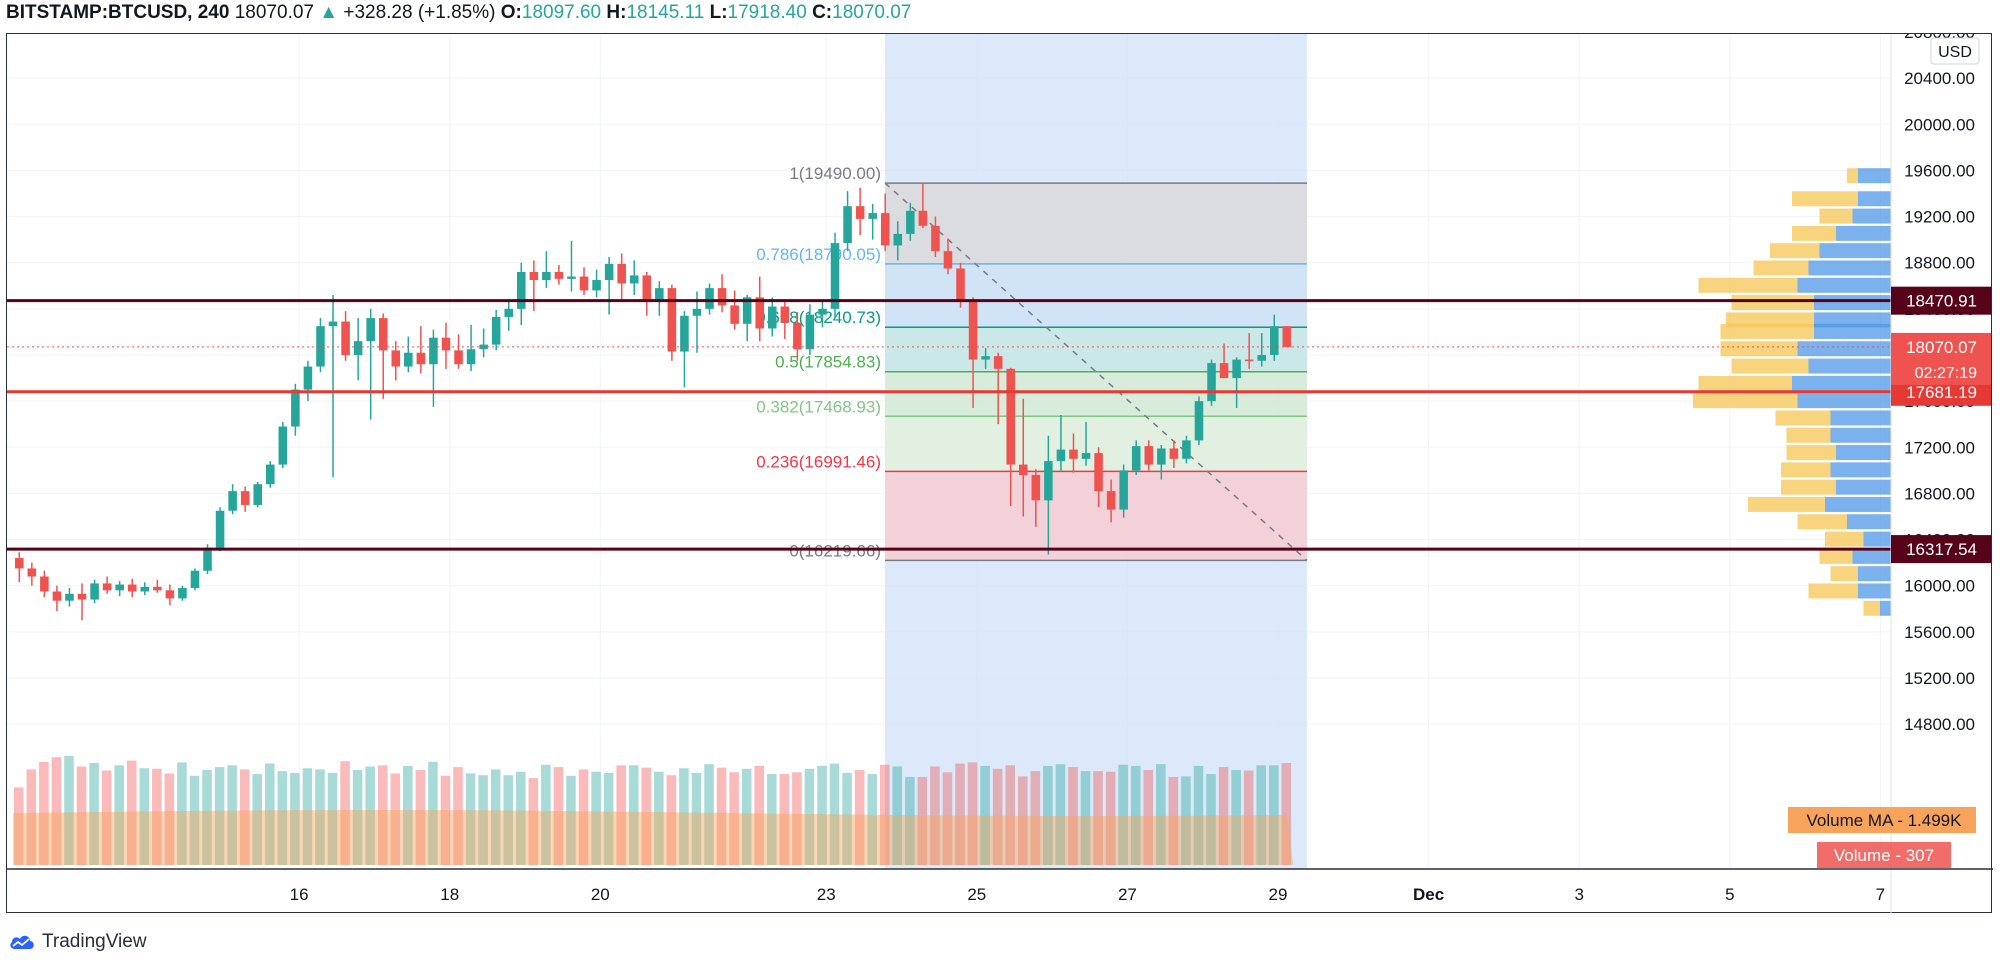  I want to click on volume-ma-label: Volume MA - 1.499K, so click(1885, 820).